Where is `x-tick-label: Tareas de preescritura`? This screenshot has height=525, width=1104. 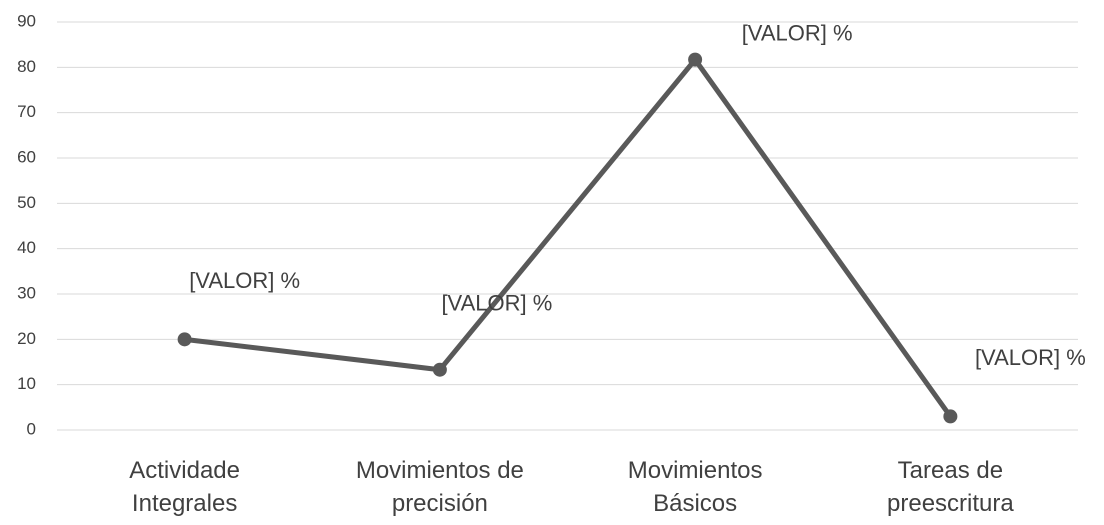 x-tick-label: Tareas de preescritura is located at coordinates (950, 487).